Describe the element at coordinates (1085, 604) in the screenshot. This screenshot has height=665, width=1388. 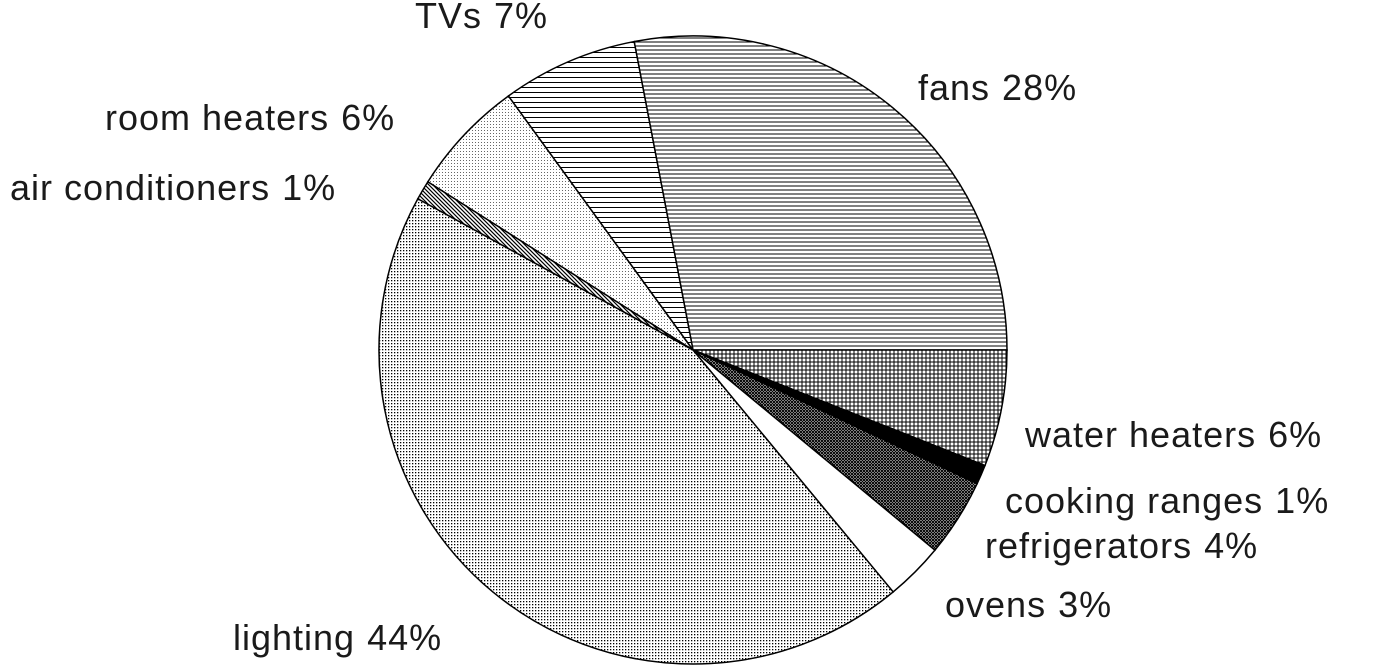
I see `slice-value-label: 3%` at that location.